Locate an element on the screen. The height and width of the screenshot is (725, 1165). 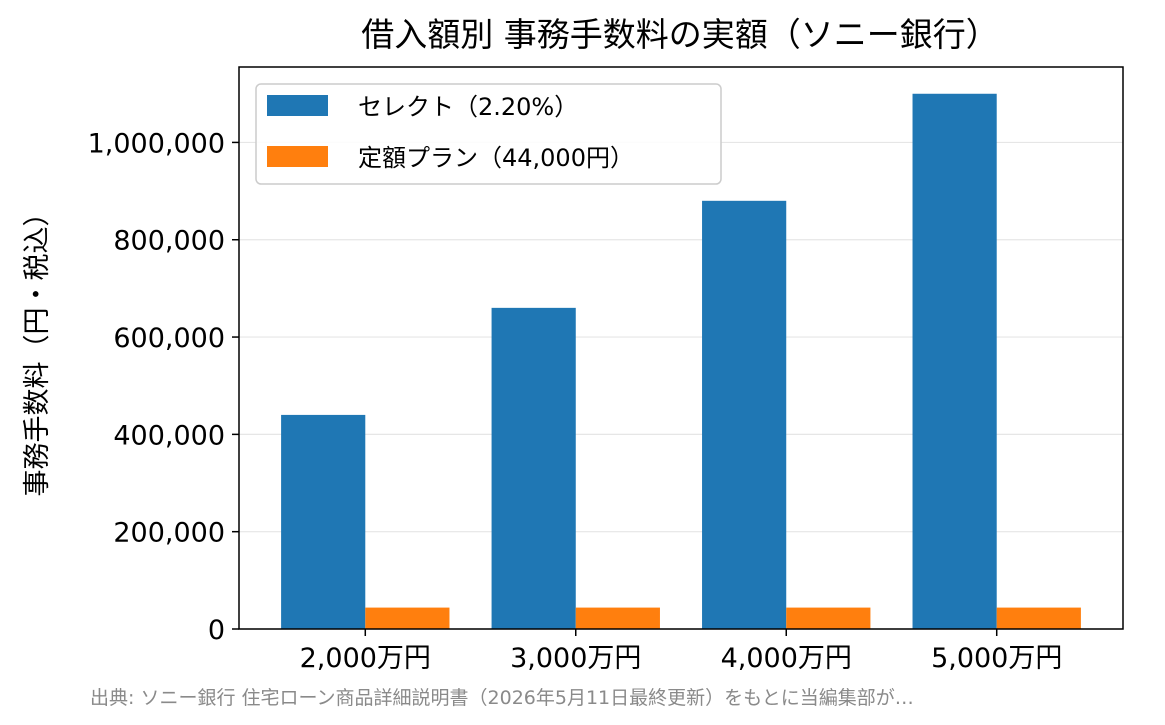
legend-swatch-select is located at coordinates (297, 105).